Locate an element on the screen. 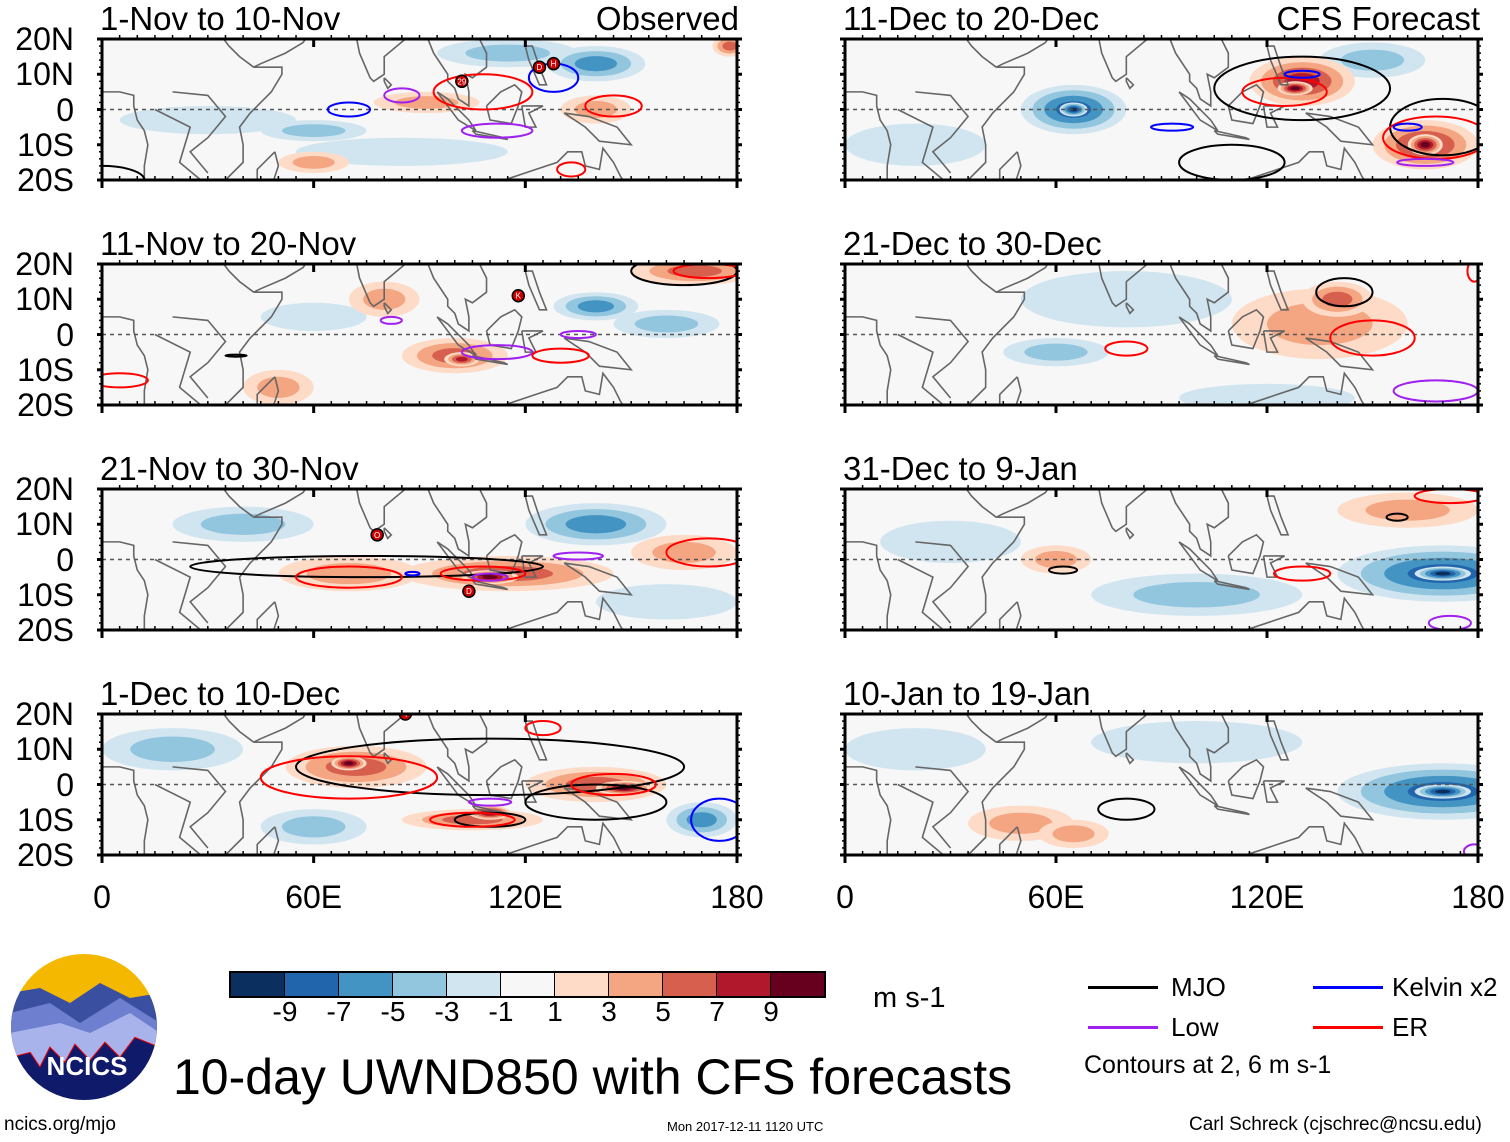  colorbar is located at coordinates (527, 984).